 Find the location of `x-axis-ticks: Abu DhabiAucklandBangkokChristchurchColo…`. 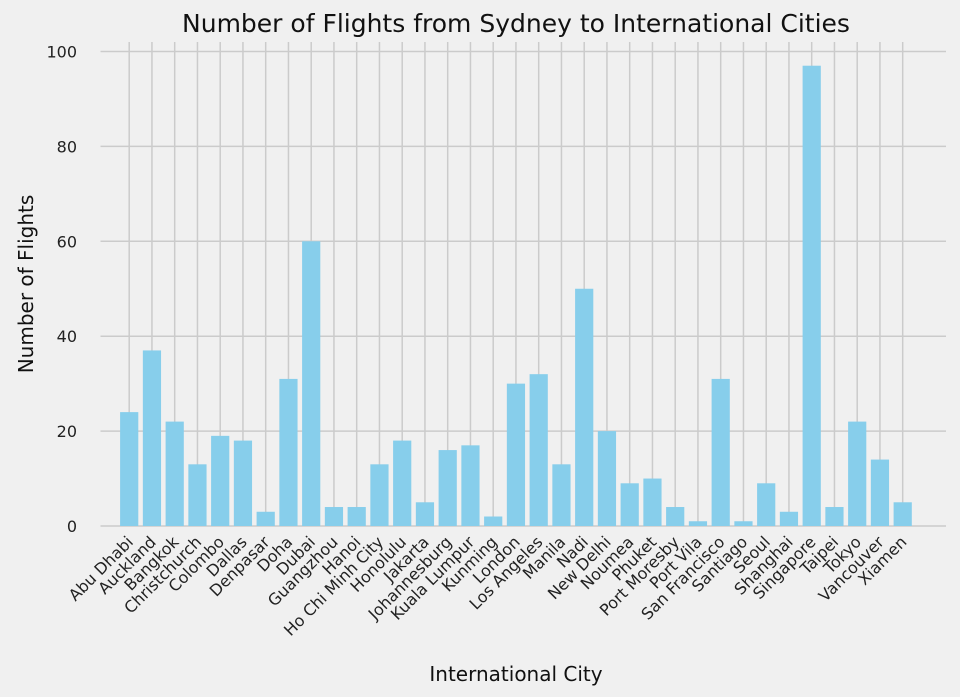

x-axis-ticks: Abu DhabiAucklandBangkokChristchurchColo… is located at coordinates (488, 586).